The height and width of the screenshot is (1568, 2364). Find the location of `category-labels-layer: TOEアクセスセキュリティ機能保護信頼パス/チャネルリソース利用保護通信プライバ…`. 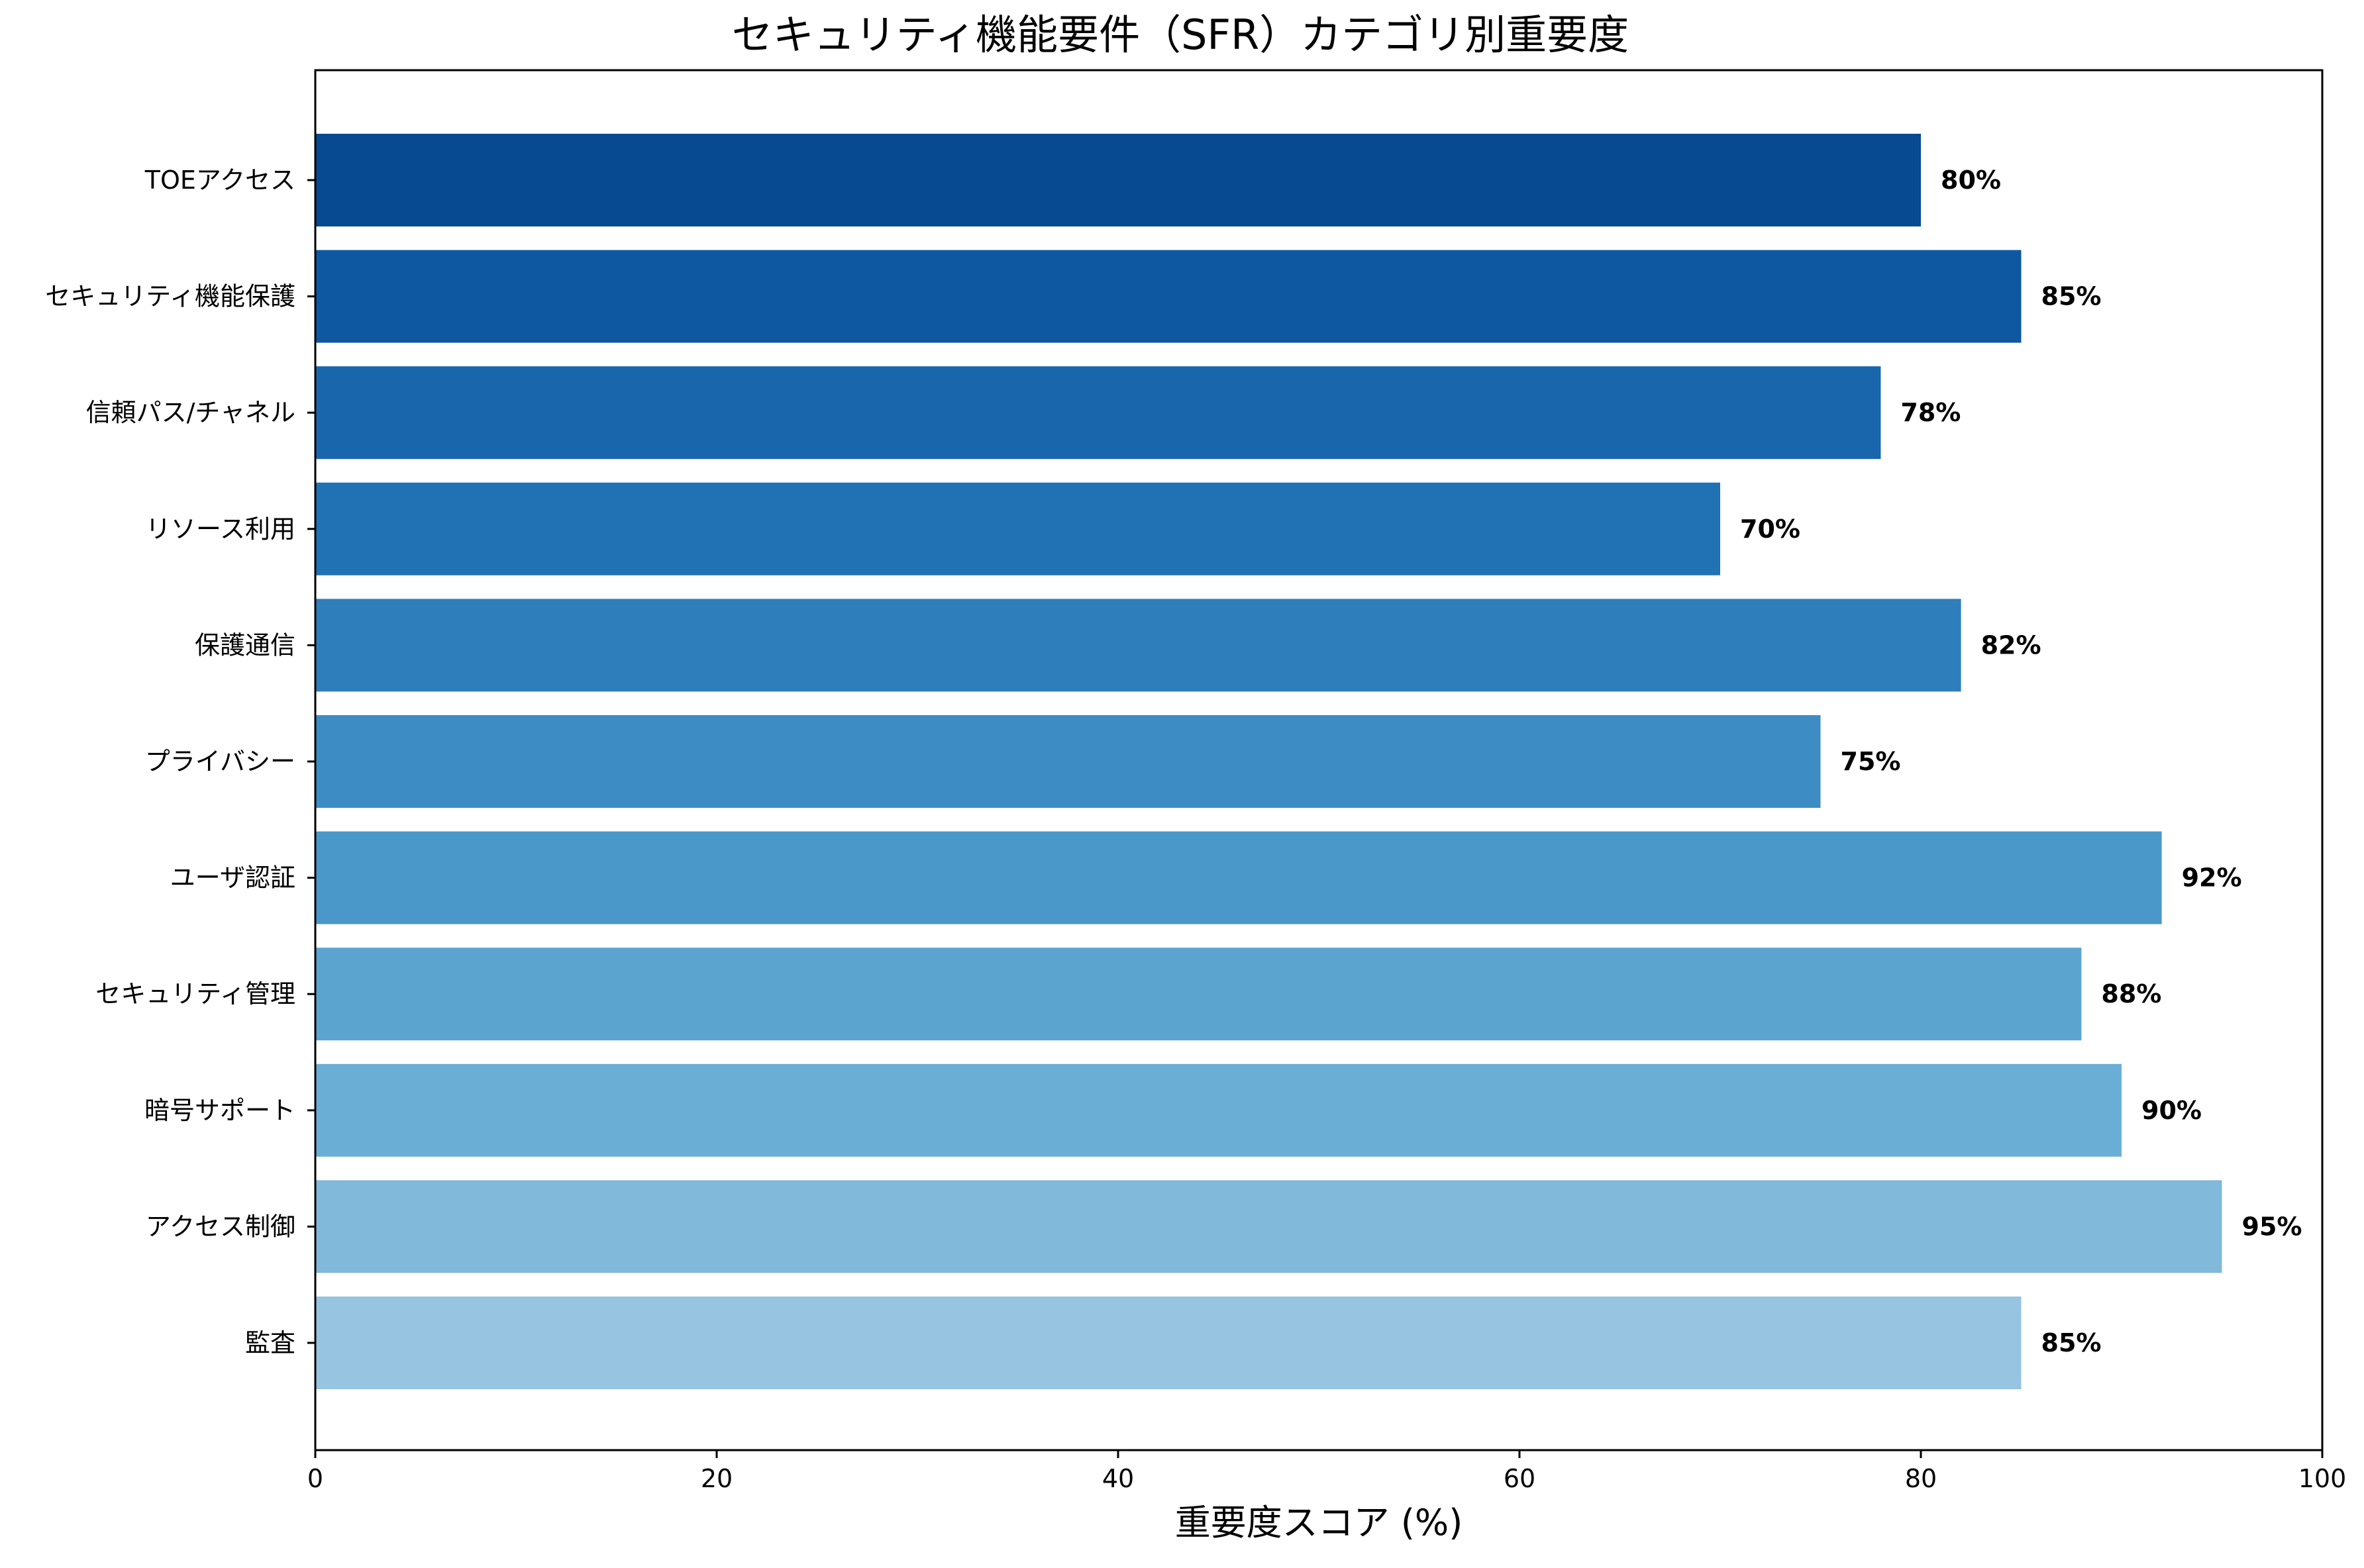

category-labels-layer: TOEアクセスセキュリティ機能保護信頼パス/チャネルリソース利用保護通信プライバ… is located at coordinates (180, 761).